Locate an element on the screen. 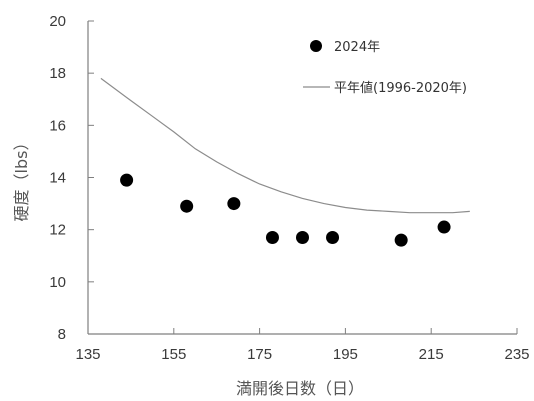 The image size is (534, 401). y-tick-label: 14 is located at coordinates (57, 178).